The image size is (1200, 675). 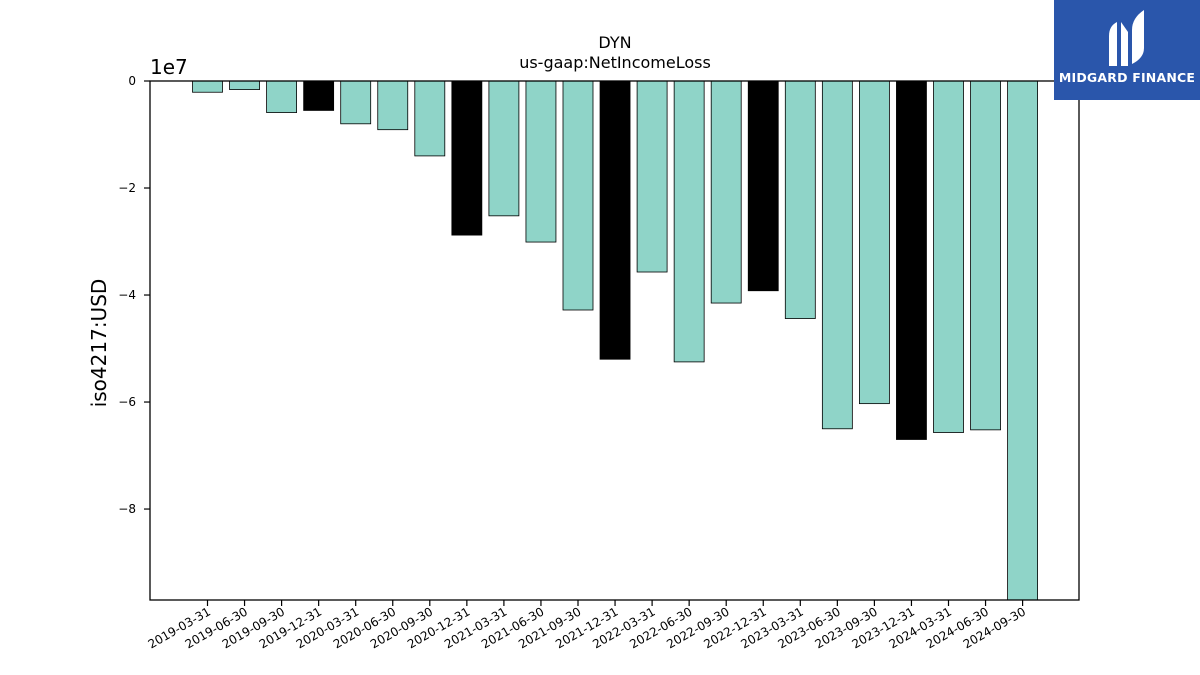 What do you see at coordinates (127, 188) in the screenshot?
I see `y-tick-label: −2` at bounding box center [127, 188].